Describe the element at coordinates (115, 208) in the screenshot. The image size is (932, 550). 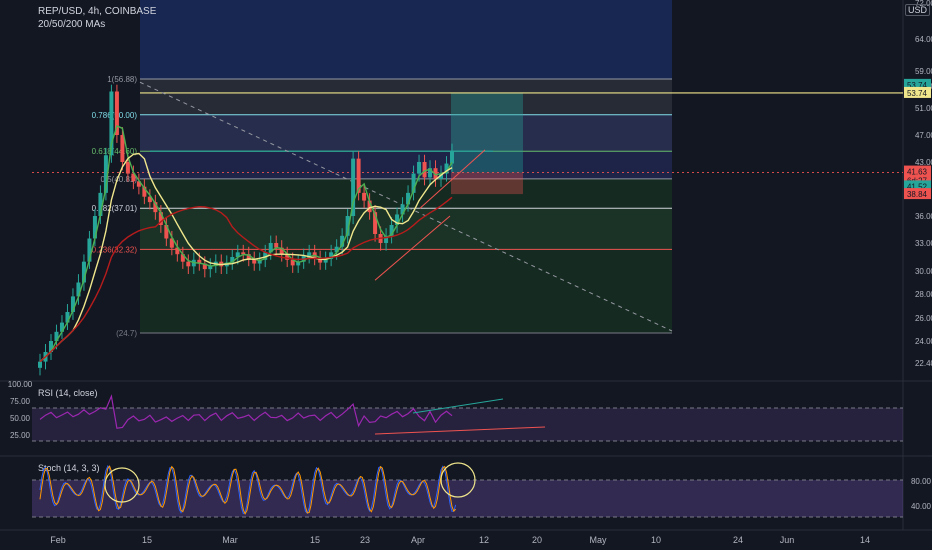
I see `fib-level-label: 0.382(37.01)` at that location.